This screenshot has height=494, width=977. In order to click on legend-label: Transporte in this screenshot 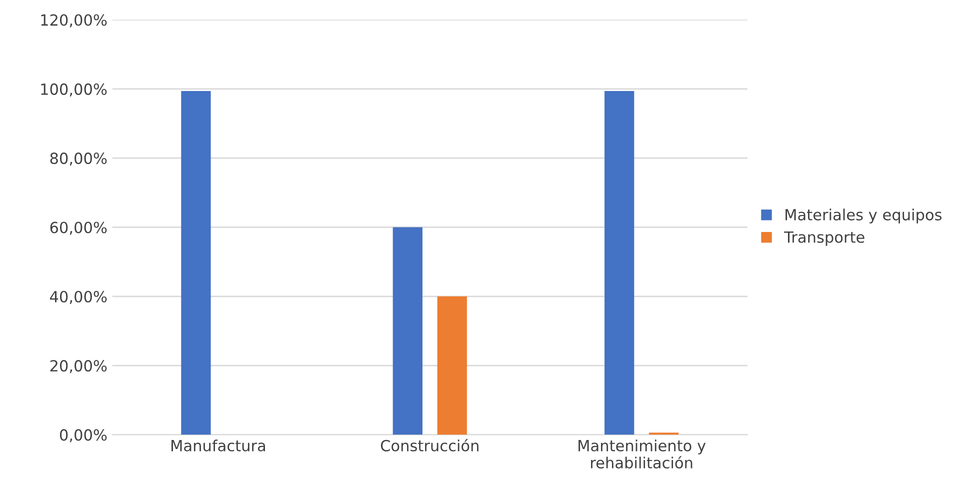, I will do `click(824, 239)`.